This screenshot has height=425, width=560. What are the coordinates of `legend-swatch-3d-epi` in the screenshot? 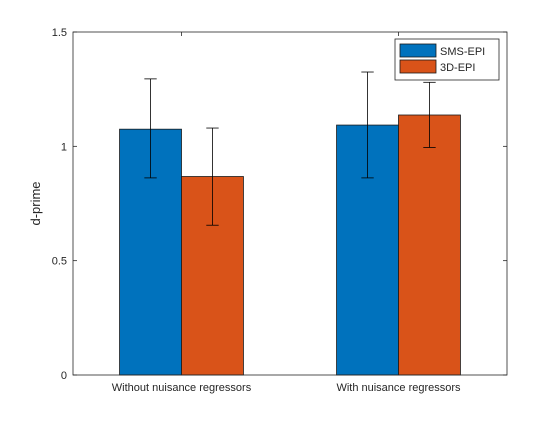 It's located at (418, 66).